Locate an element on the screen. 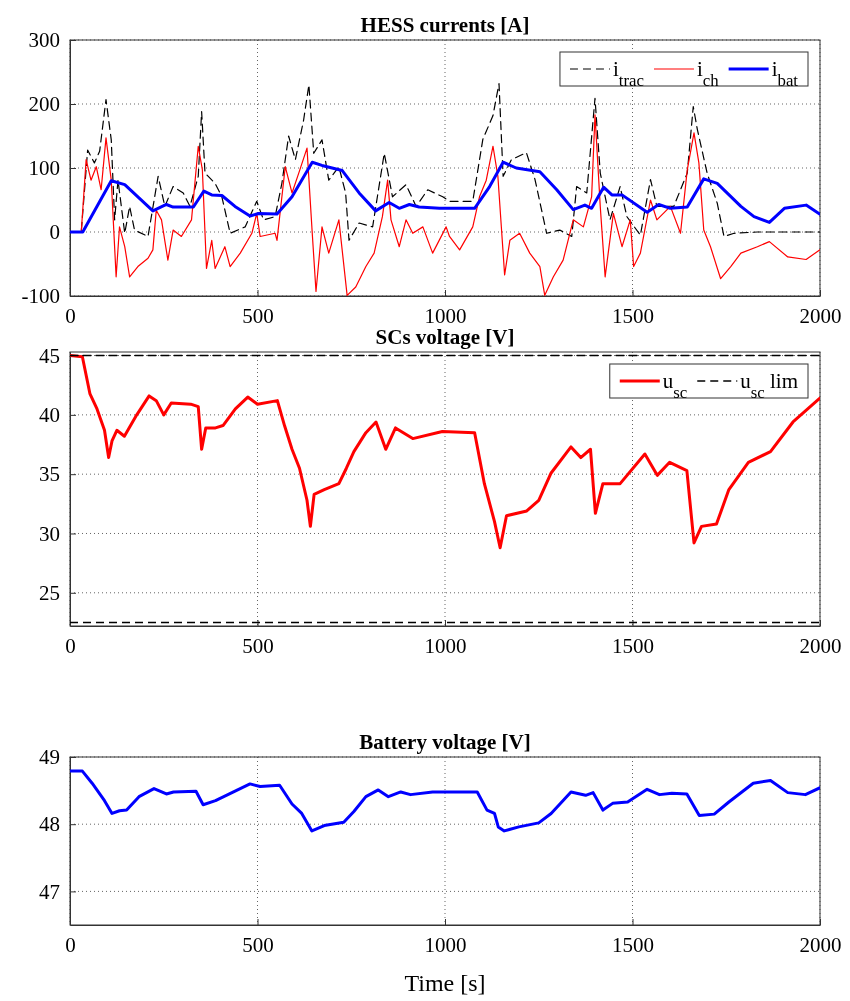  legend-label: i$_{trac}$ is located at coordinates (628, 73).